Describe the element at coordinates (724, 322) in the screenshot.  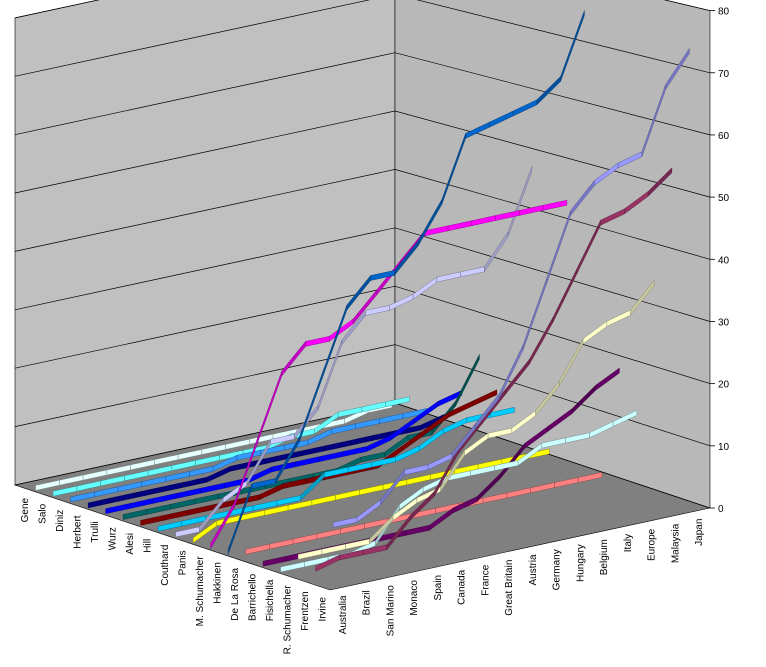
I see `y-tick-label: 30` at that location.